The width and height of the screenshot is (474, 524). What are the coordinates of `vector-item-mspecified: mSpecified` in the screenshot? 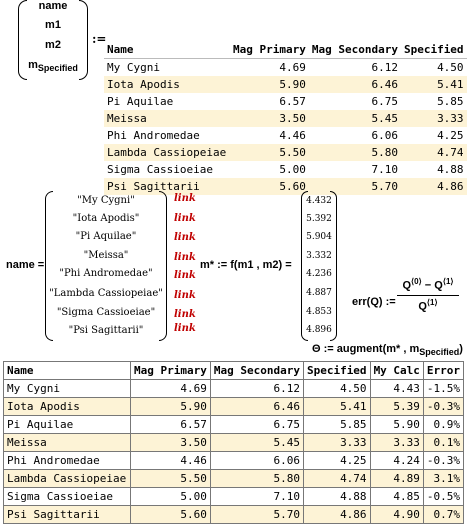 It's located at (53, 66).